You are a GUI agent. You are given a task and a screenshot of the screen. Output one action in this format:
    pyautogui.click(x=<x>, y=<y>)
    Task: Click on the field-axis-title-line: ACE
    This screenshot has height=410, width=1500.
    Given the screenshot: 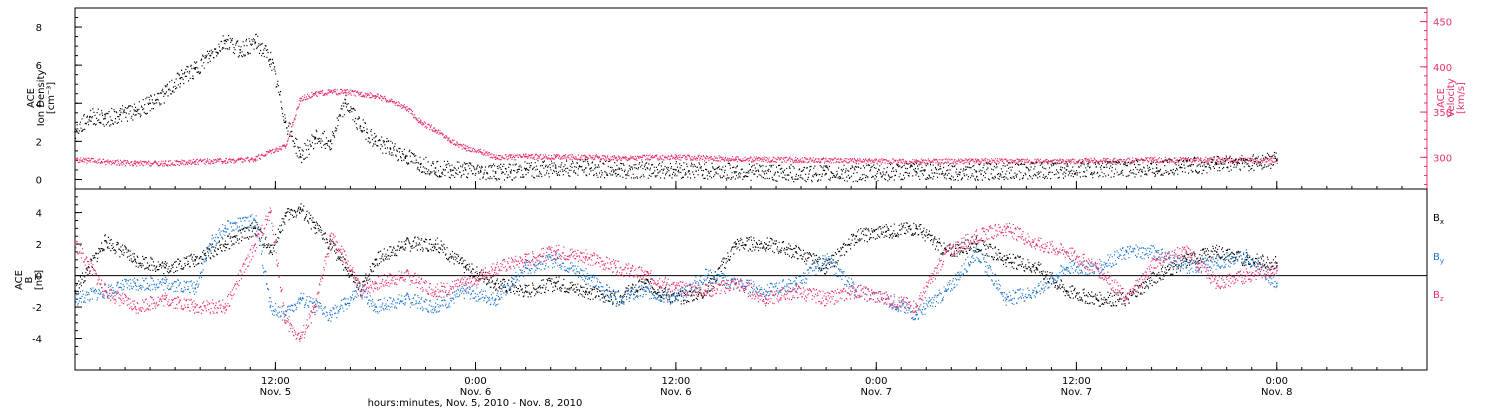 What is the action you would take?
    pyautogui.click(x=19, y=280)
    